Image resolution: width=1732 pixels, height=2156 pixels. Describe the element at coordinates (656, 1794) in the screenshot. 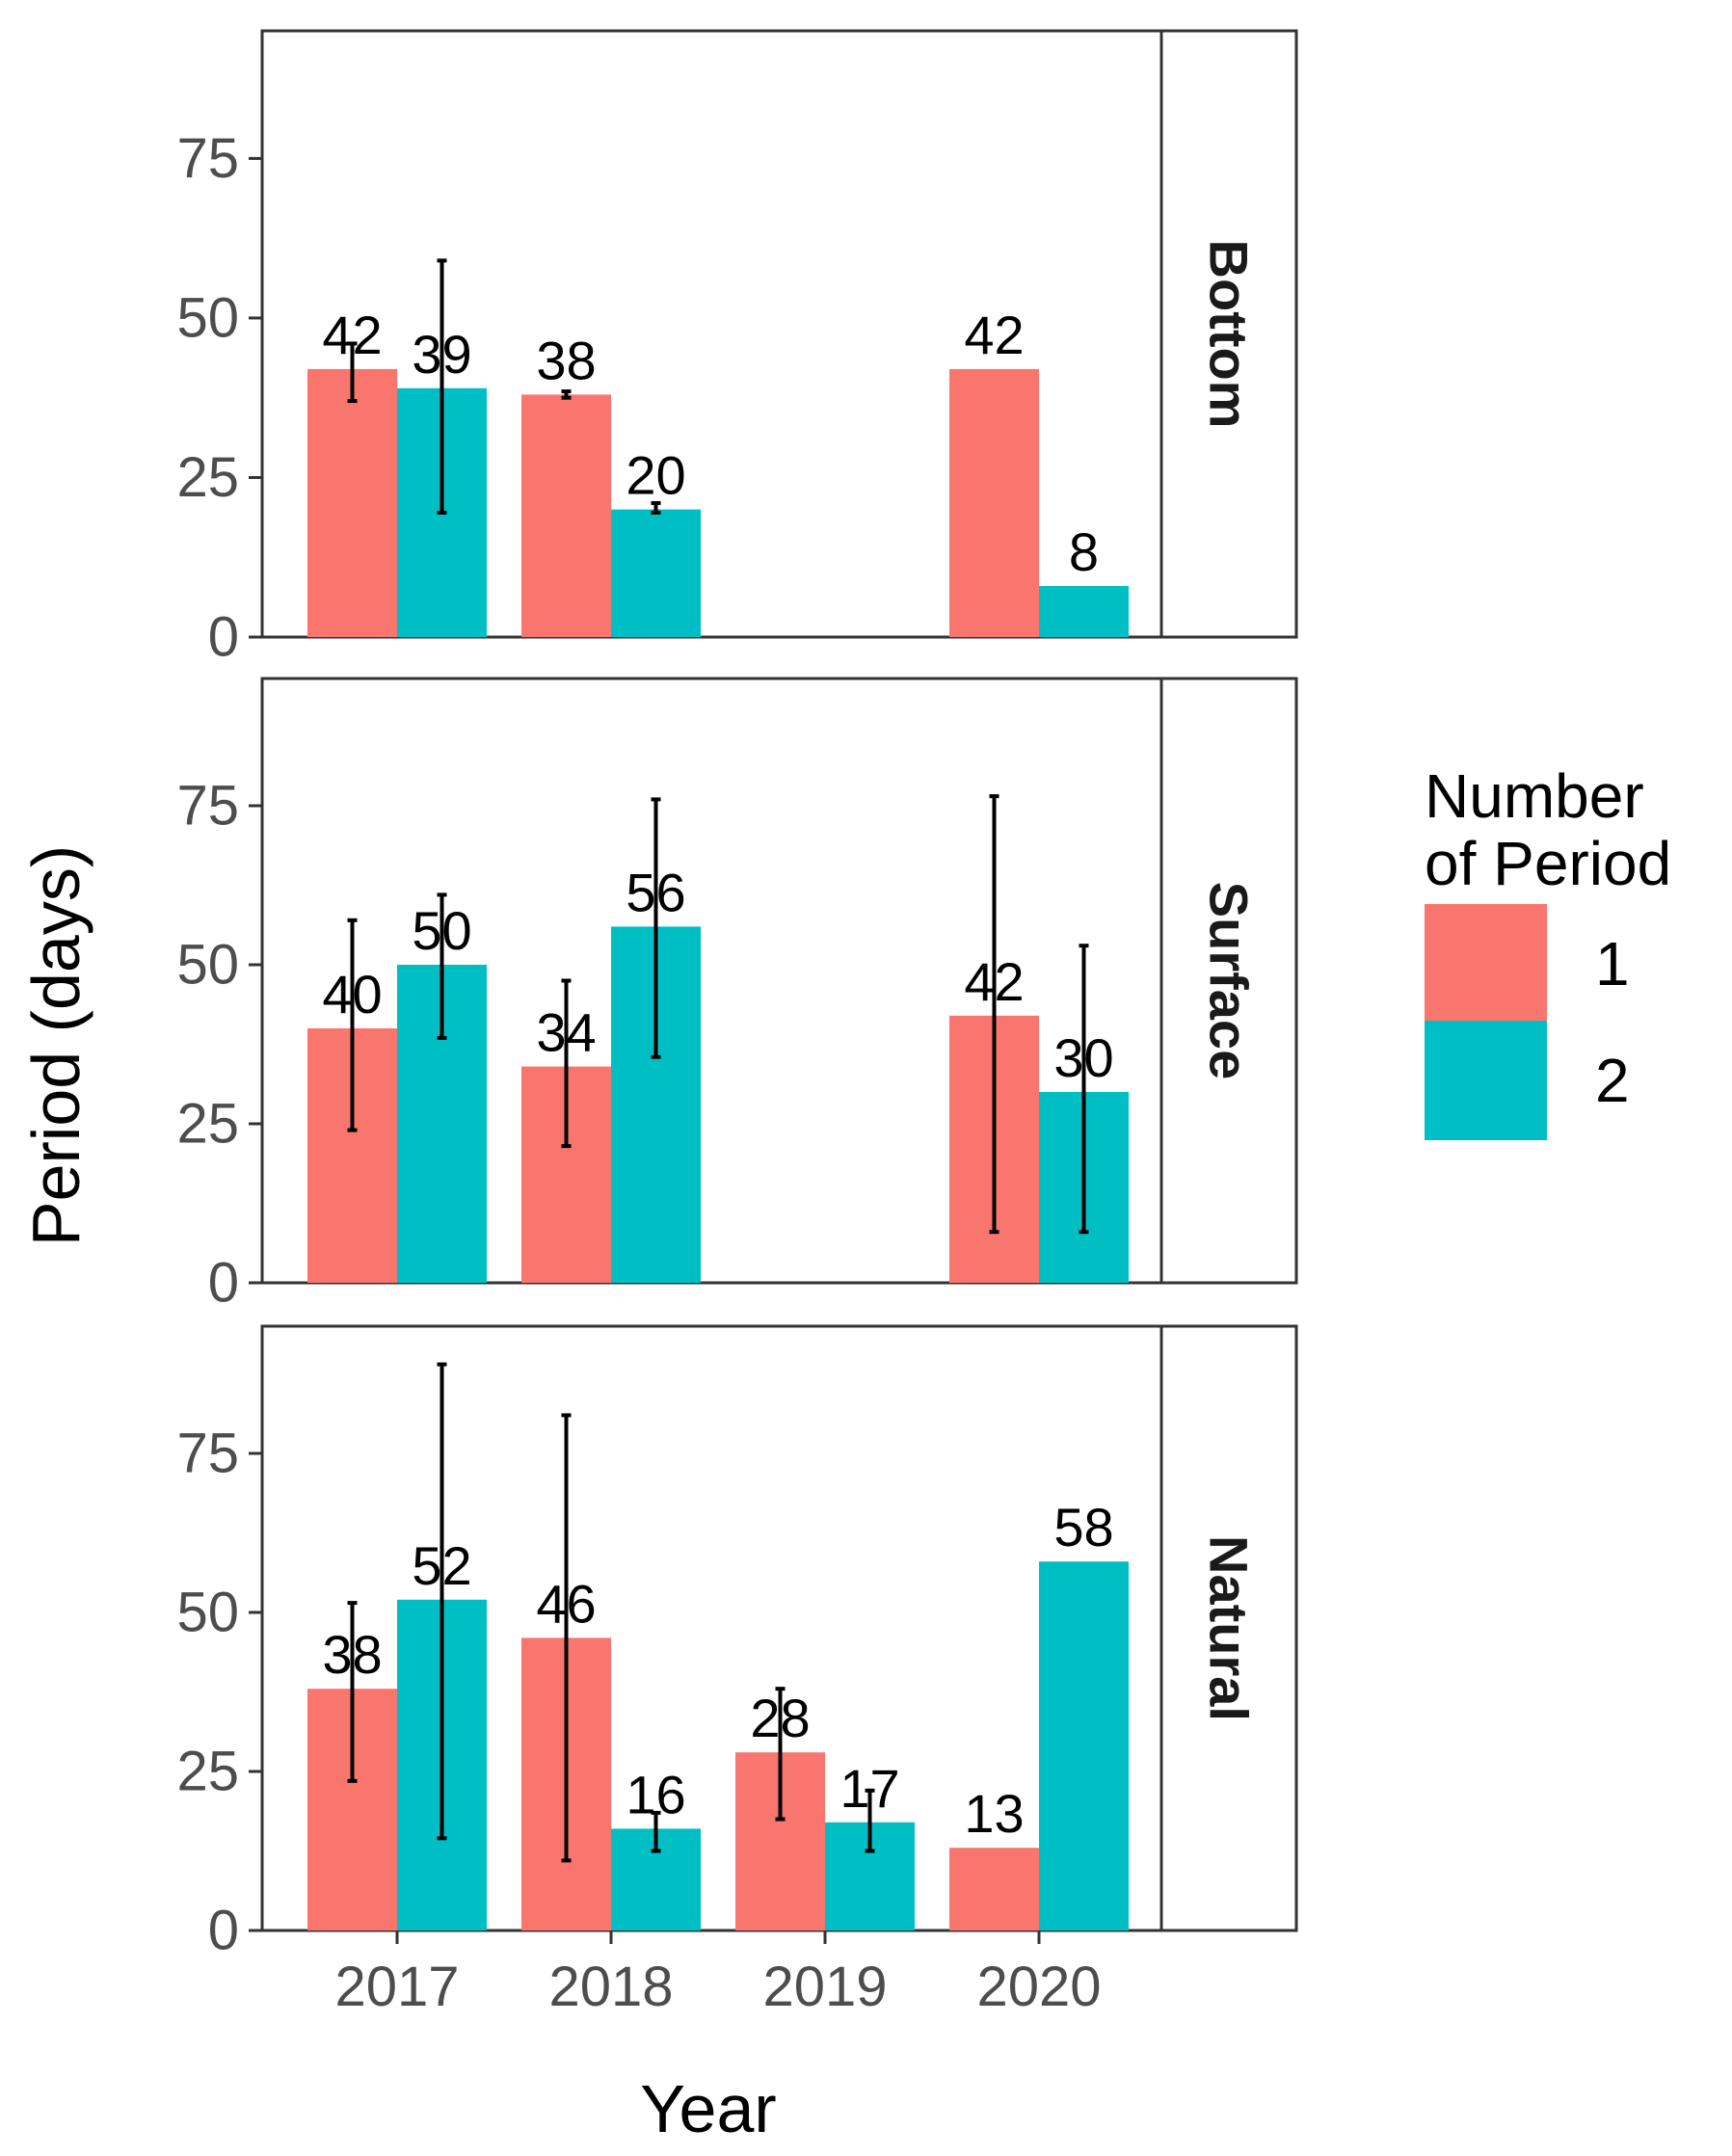

I see `data-label: 16` at that location.